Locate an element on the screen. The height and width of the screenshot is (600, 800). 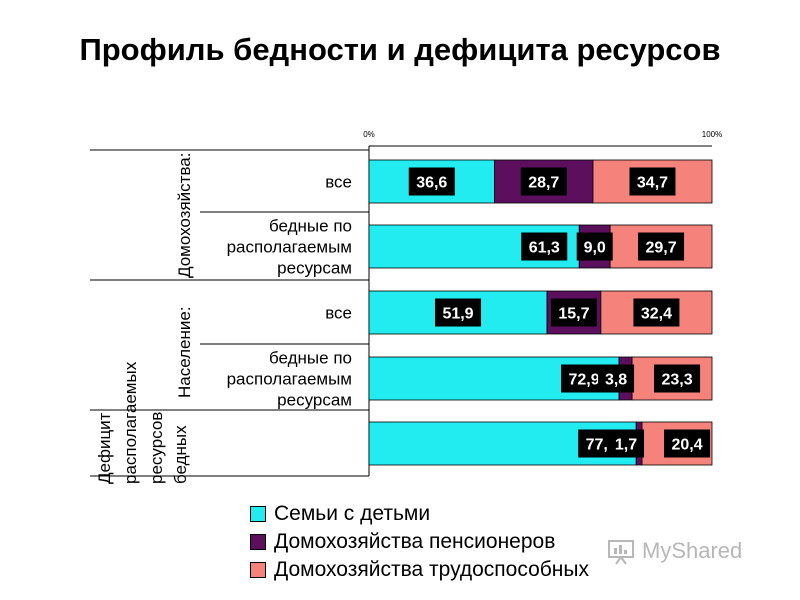
data-label: 9,0 is located at coordinates (595, 248).